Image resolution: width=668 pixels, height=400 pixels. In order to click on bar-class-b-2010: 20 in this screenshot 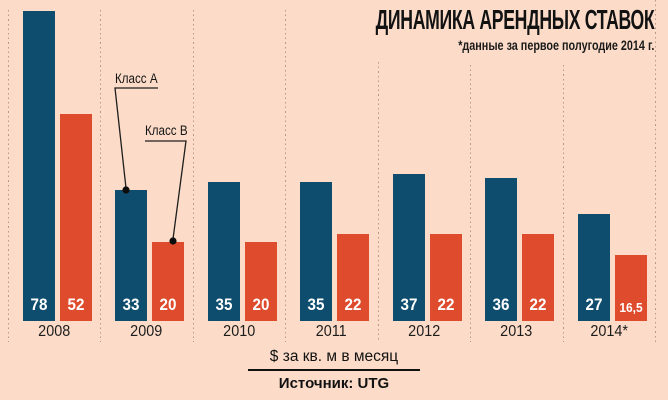, I will do `click(260, 281)`.